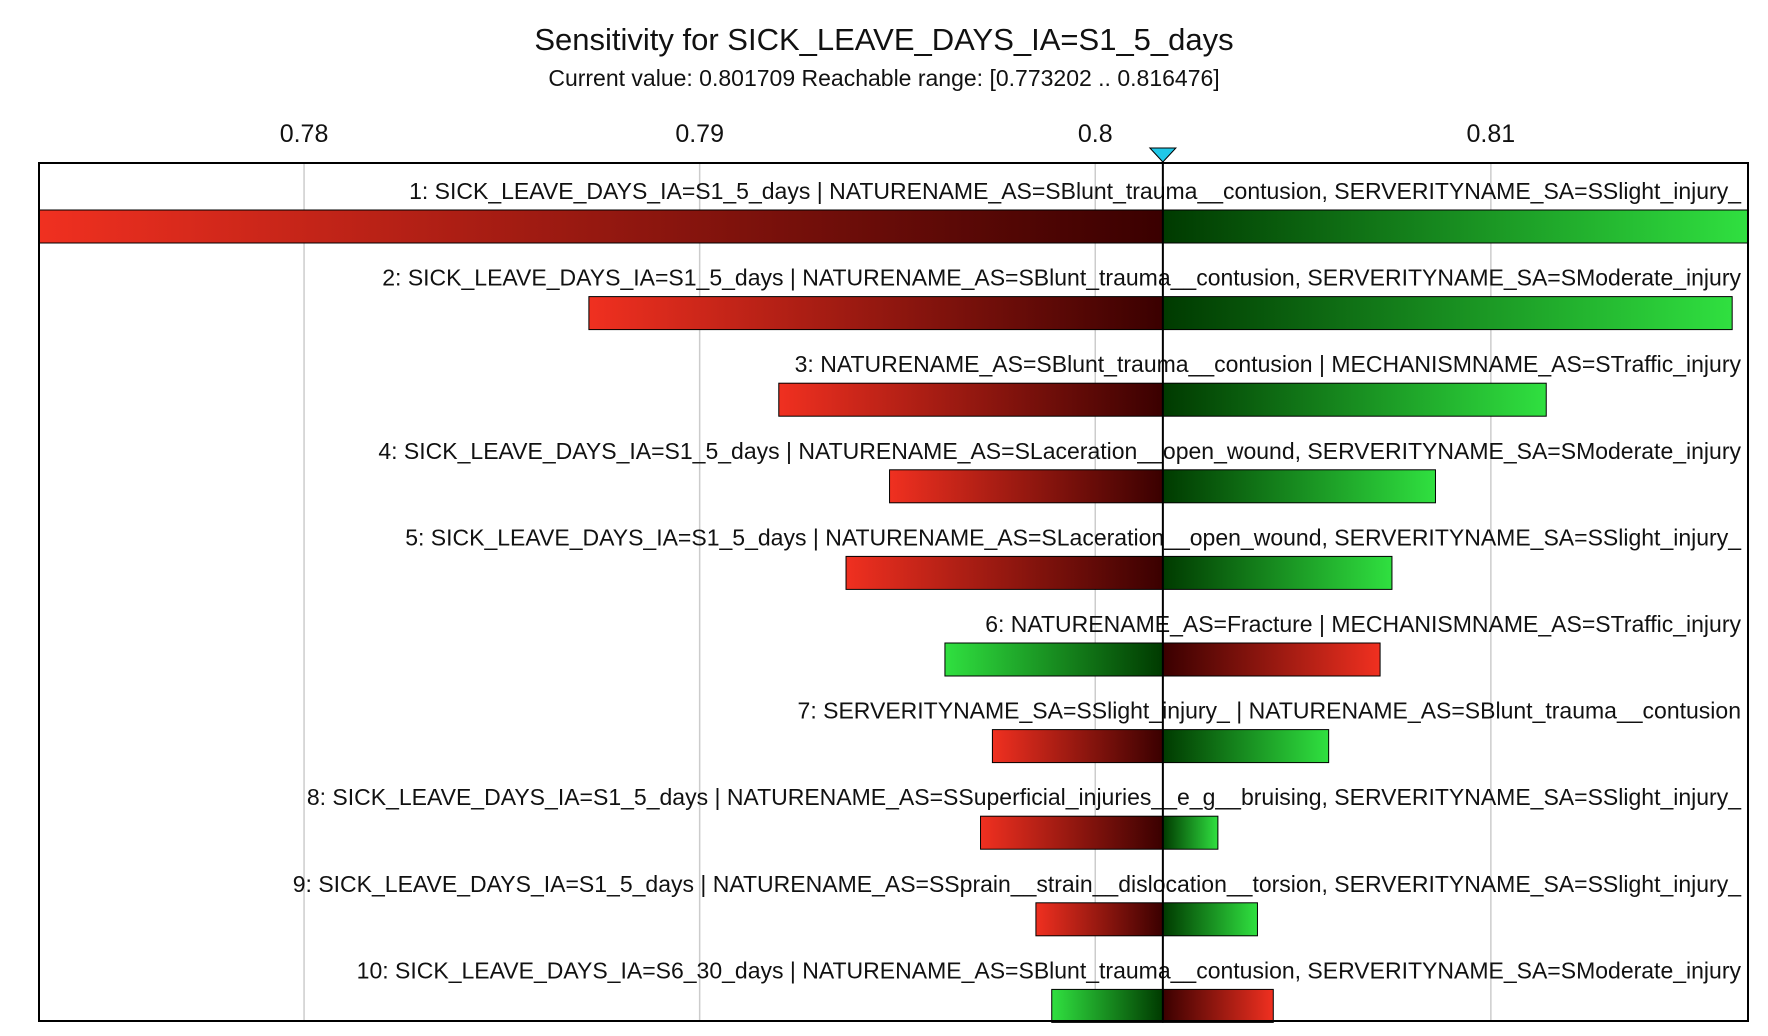  What do you see at coordinates (897, 134) in the screenshot?
I see `x-axis-ticks: 0.78 0.79 0.8 0.81` at bounding box center [897, 134].